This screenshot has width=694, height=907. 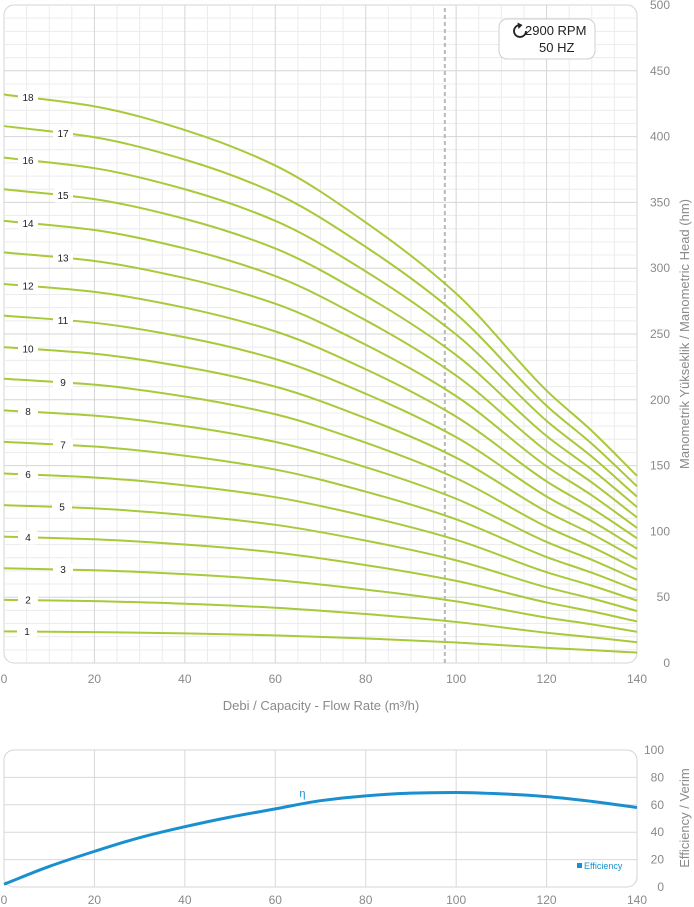 I want to click on stage-label: 6, so click(x=28, y=475).